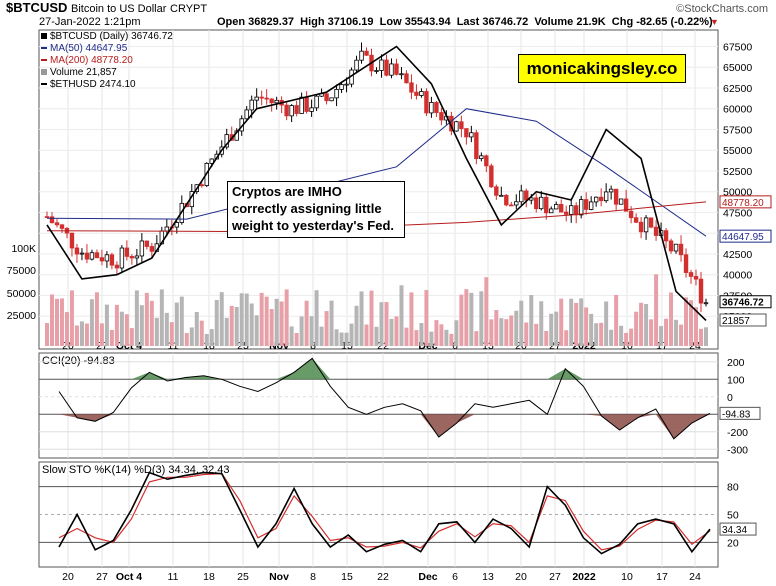 The width and height of the screenshot is (776, 586). I want to click on x-tick-label: Dec, so click(427, 577).